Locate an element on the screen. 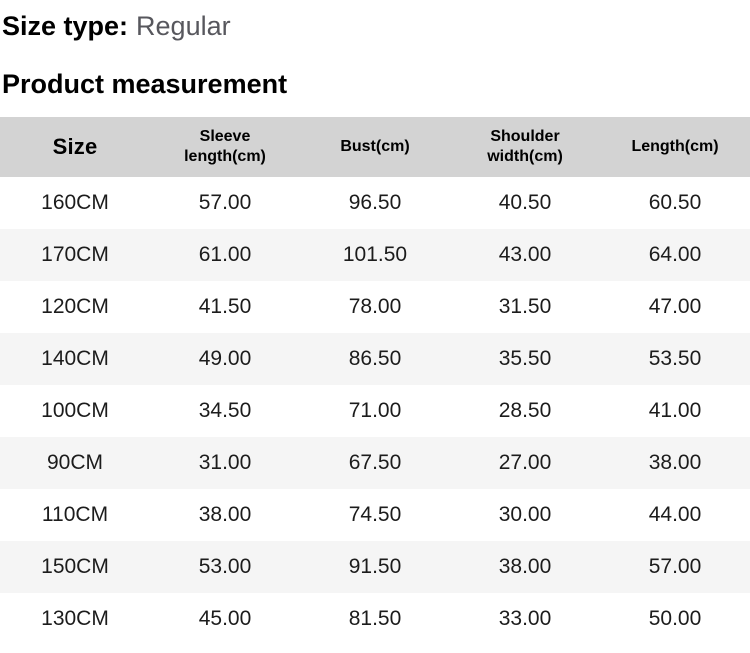 The image size is (750, 653). table-cell: 60.50 is located at coordinates (675, 202).